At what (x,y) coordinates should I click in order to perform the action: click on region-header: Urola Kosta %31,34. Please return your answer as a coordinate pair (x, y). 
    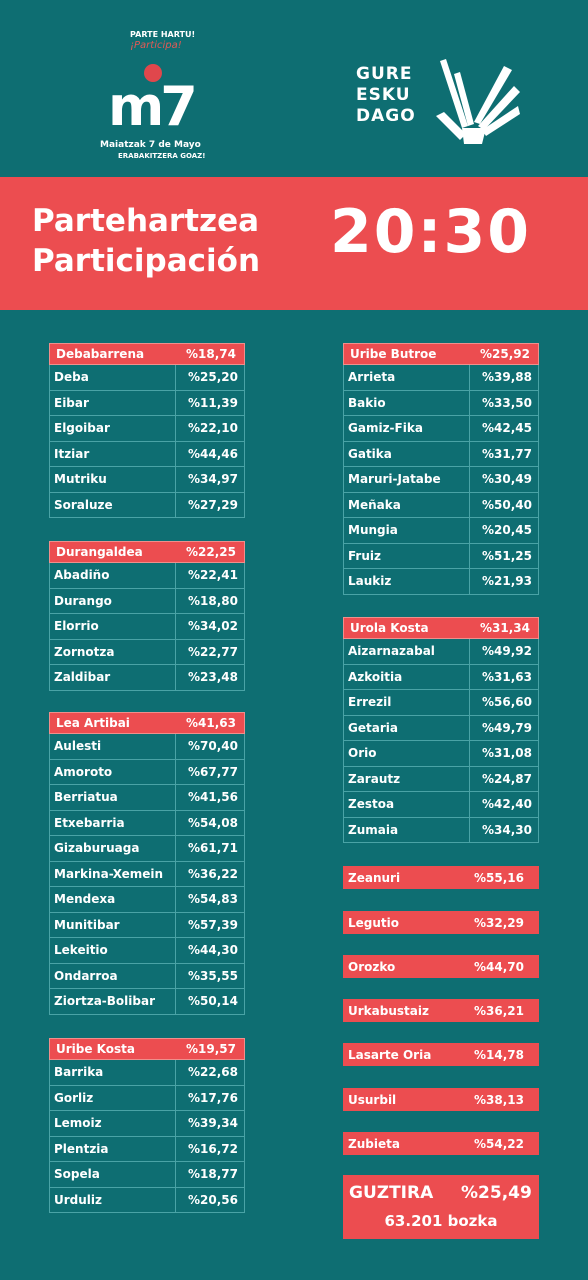
    Looking at the image, I should click on (441, 628).